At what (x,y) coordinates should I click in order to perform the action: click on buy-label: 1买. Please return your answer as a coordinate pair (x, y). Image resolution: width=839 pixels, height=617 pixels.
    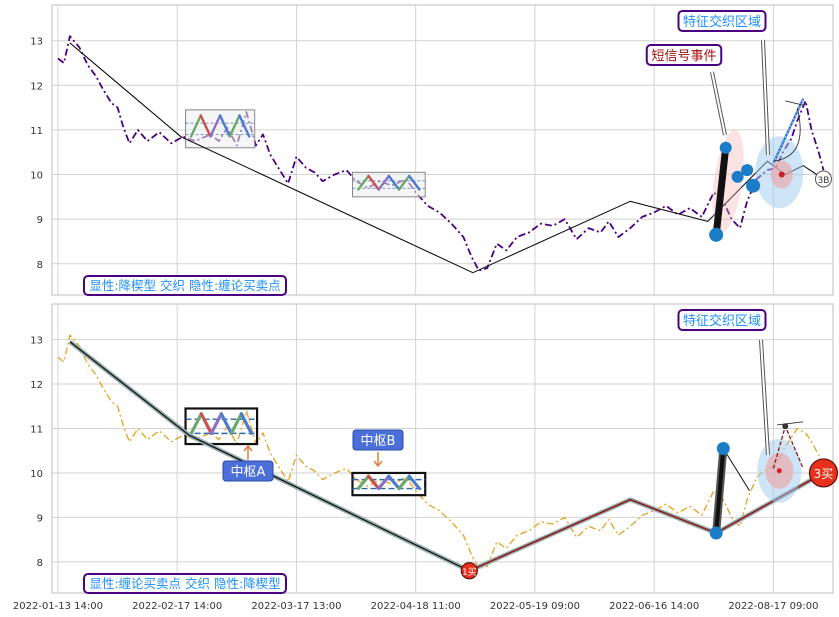
    Looking at the image, I should click on (469, 572).